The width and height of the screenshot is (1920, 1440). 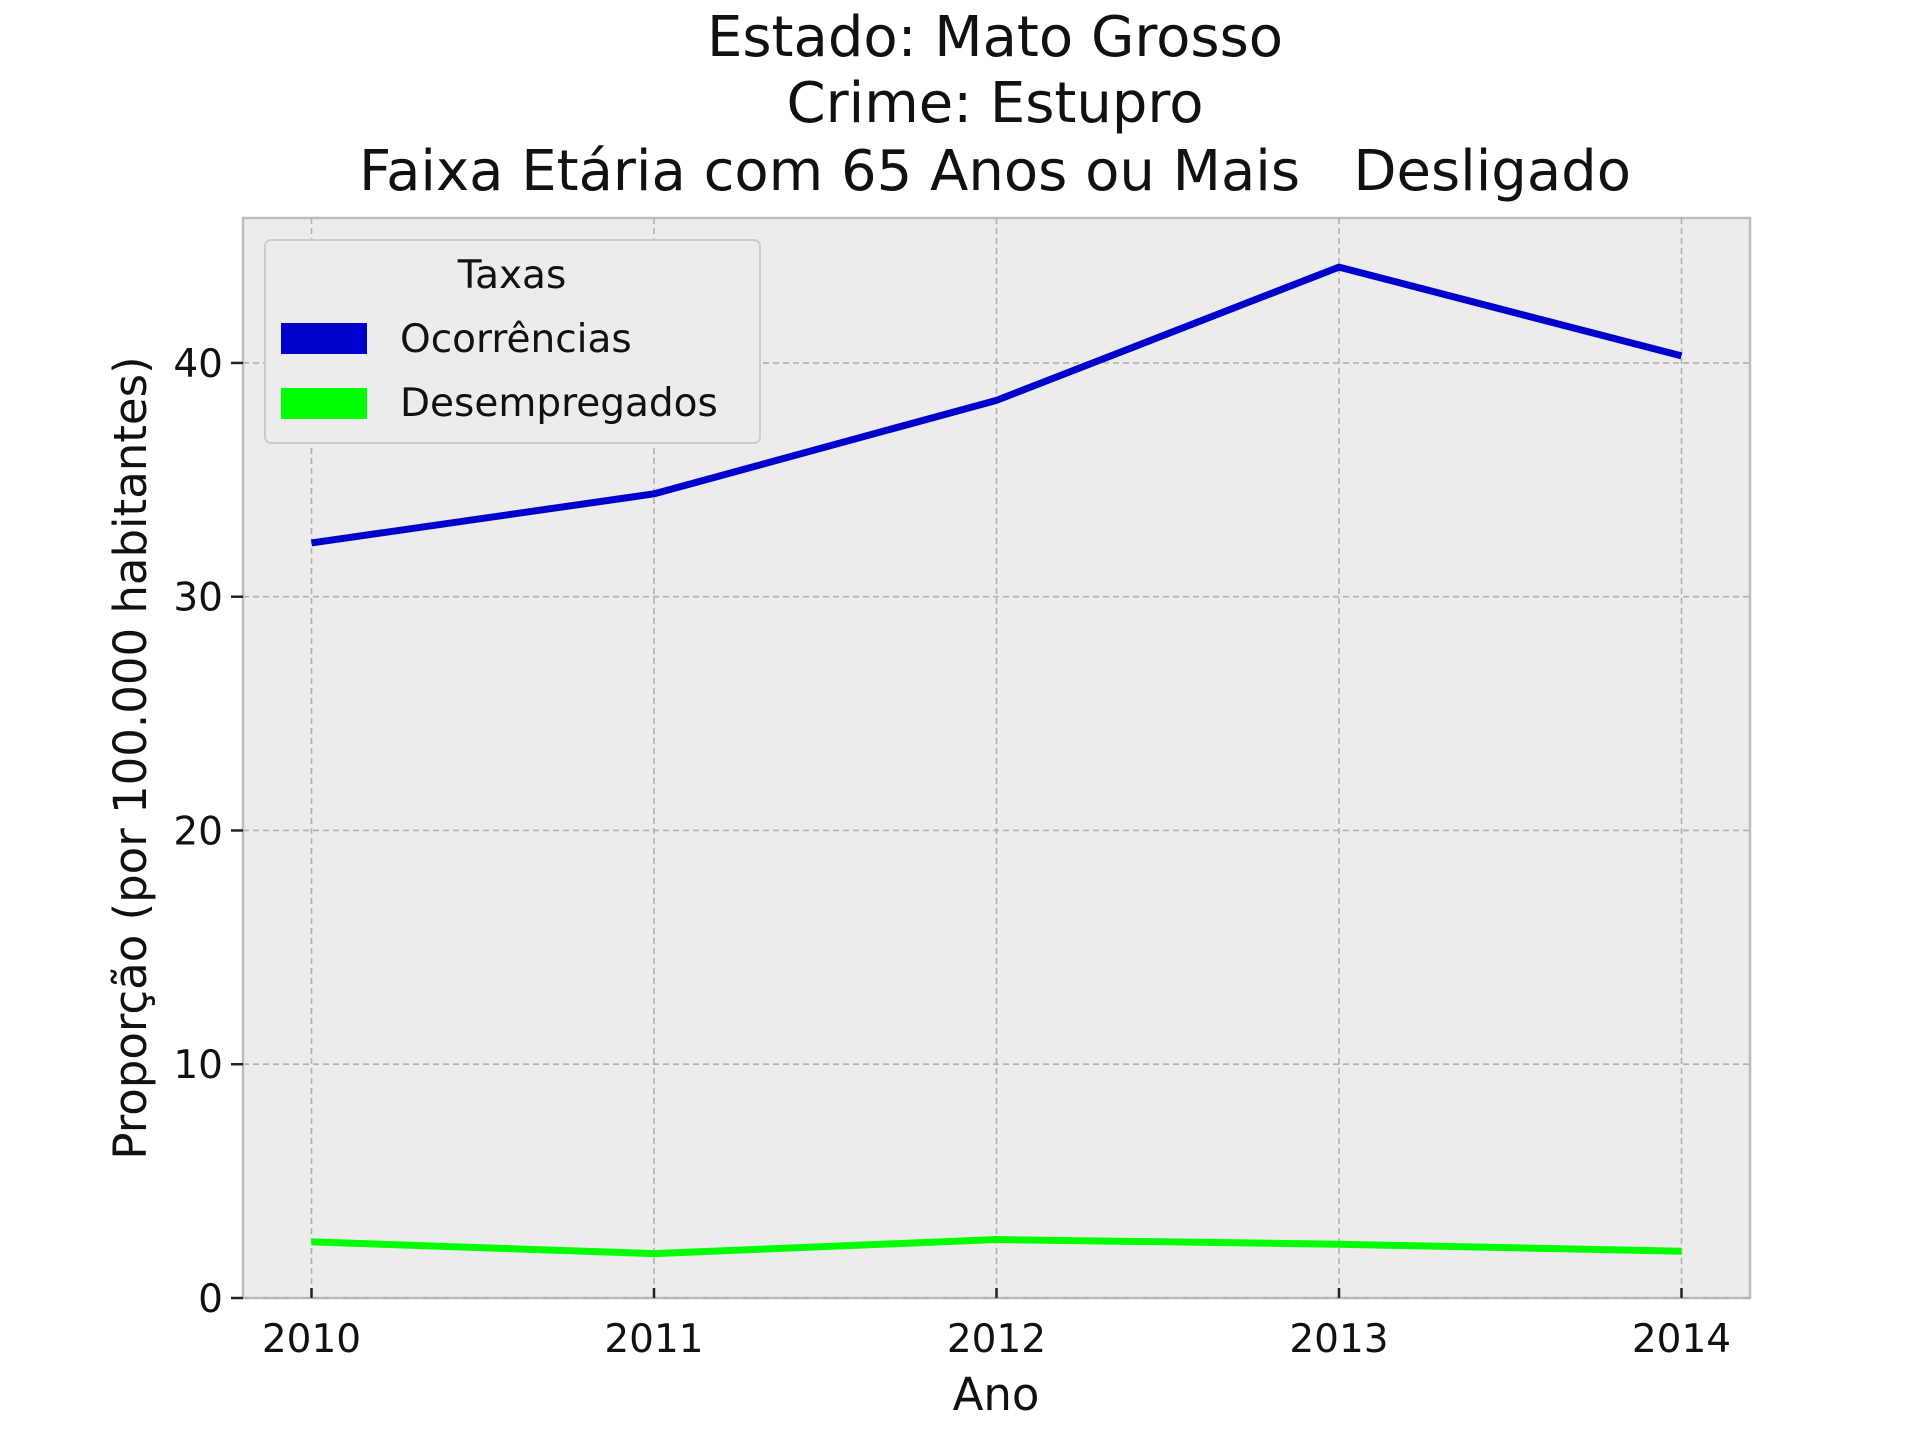 What do you see at coordinates (995, 37) in the screenshot?
I see `title-line-1: Estado: Mato Grosso` at bounding box center [995, 37].